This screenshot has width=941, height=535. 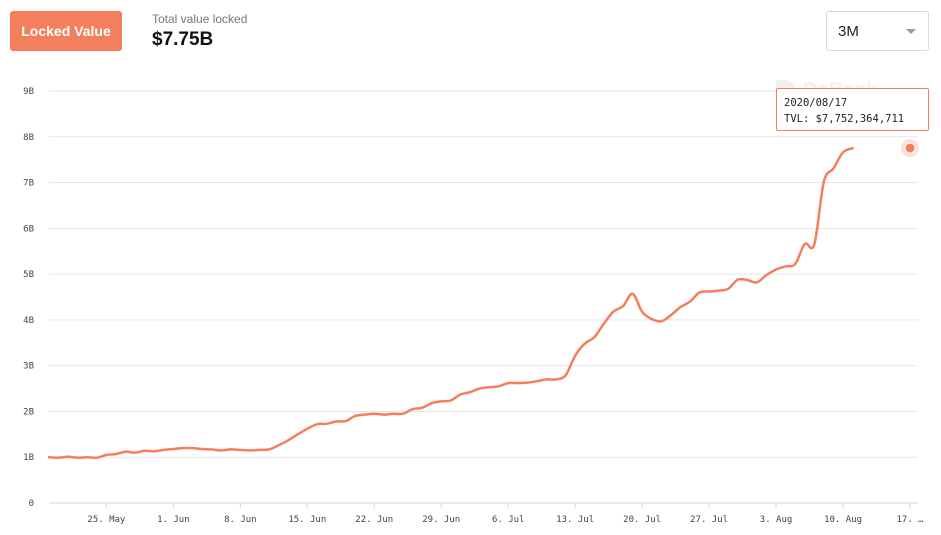 I want to click on y-tick-label: 5B, so click(x=28, y=275).